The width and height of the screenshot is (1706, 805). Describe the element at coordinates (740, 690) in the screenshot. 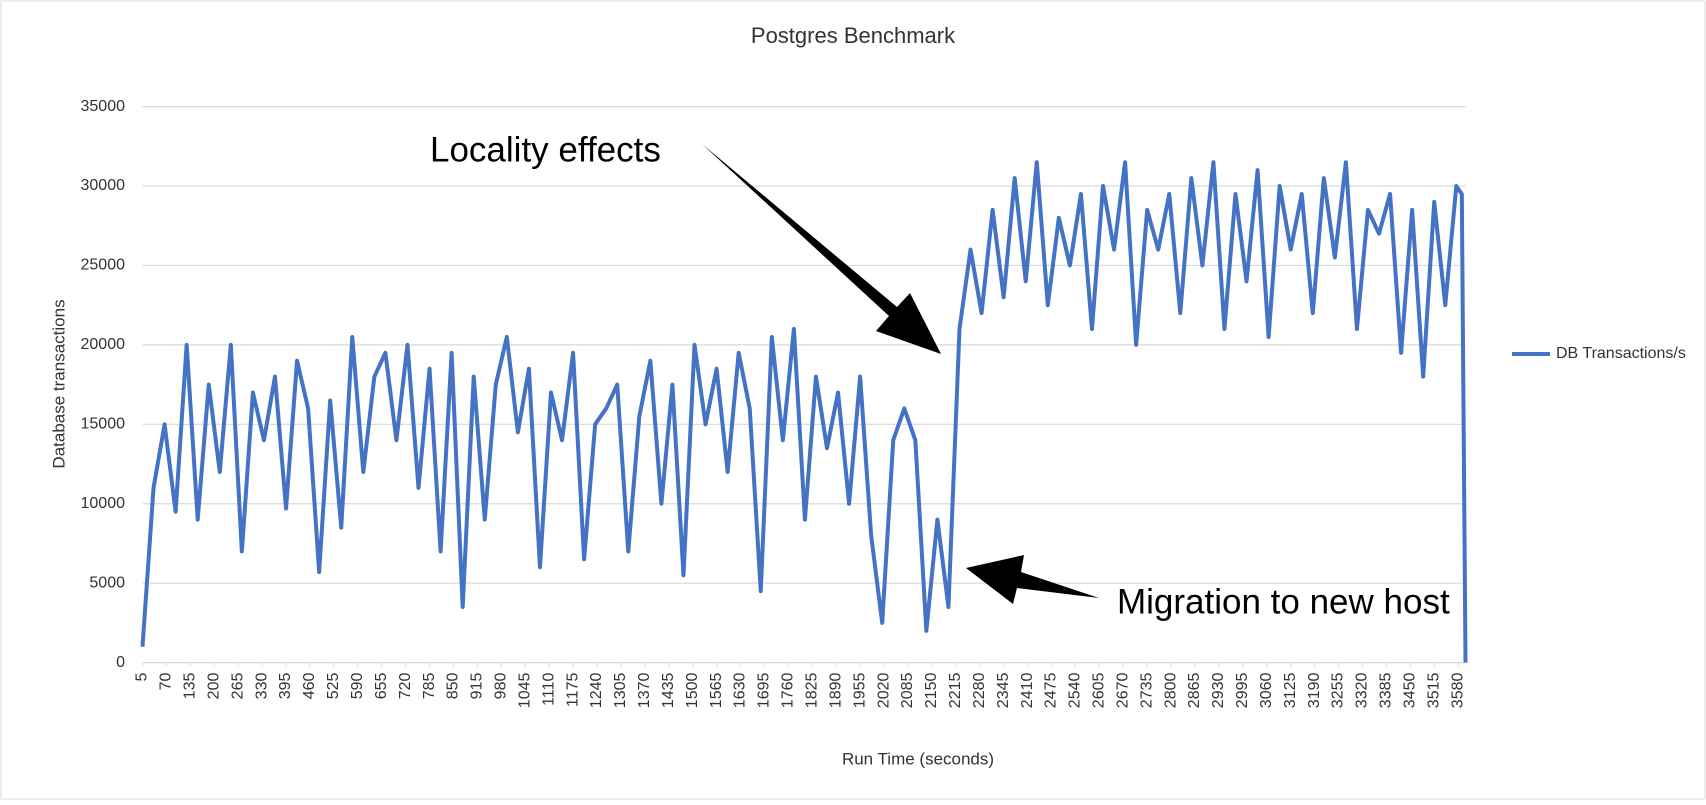

I see `x-tick-label: 1630` at that location.